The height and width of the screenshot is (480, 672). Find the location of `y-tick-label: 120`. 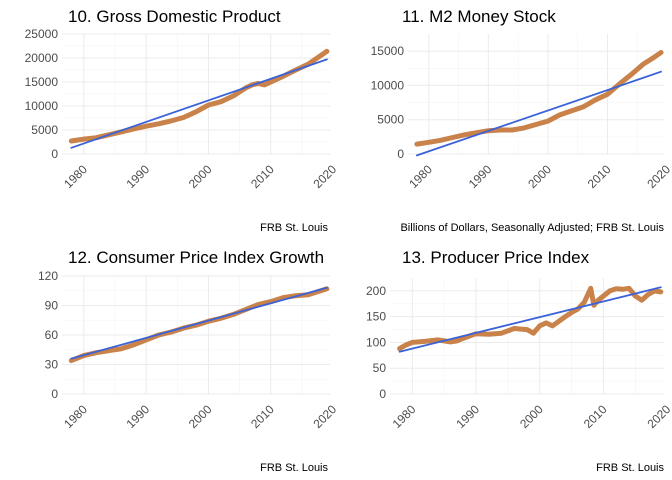

y-tick-label: 120 is located at coordinates (48, 276).